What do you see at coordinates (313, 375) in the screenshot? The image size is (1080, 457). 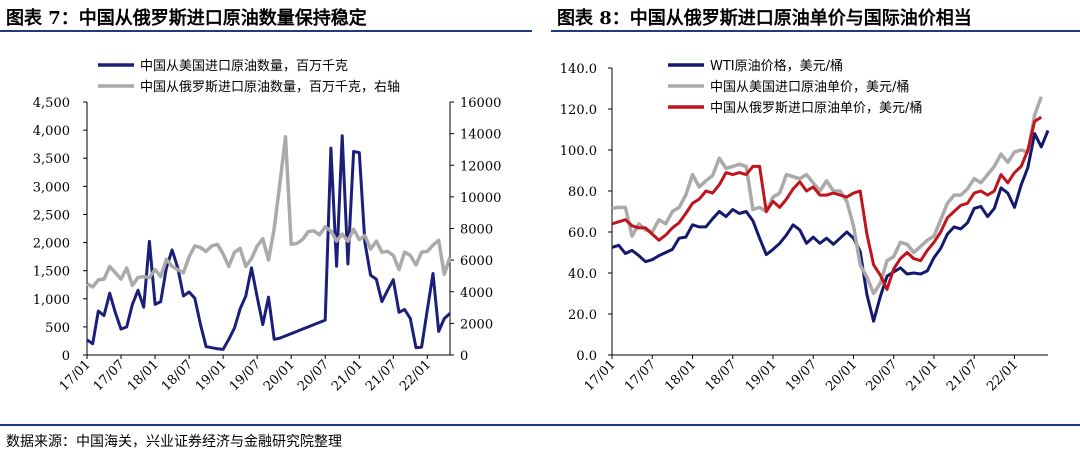 I see `chart-7-x-tick-label: 20/07` at bounding box center [313, 375].